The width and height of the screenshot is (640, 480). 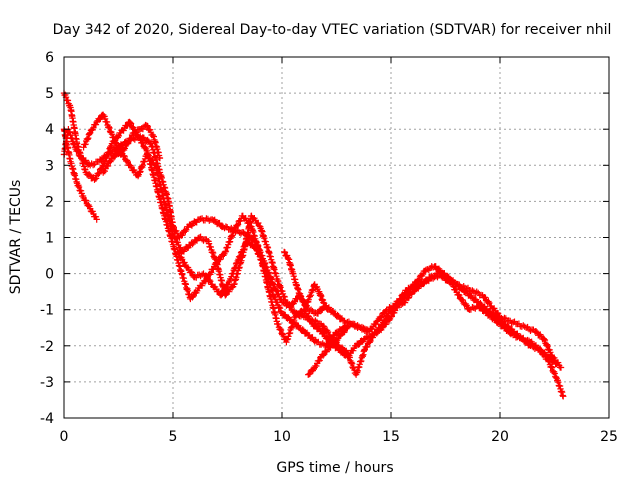 I want to click on x-tick-label: 20, so click(x=500, y=437).